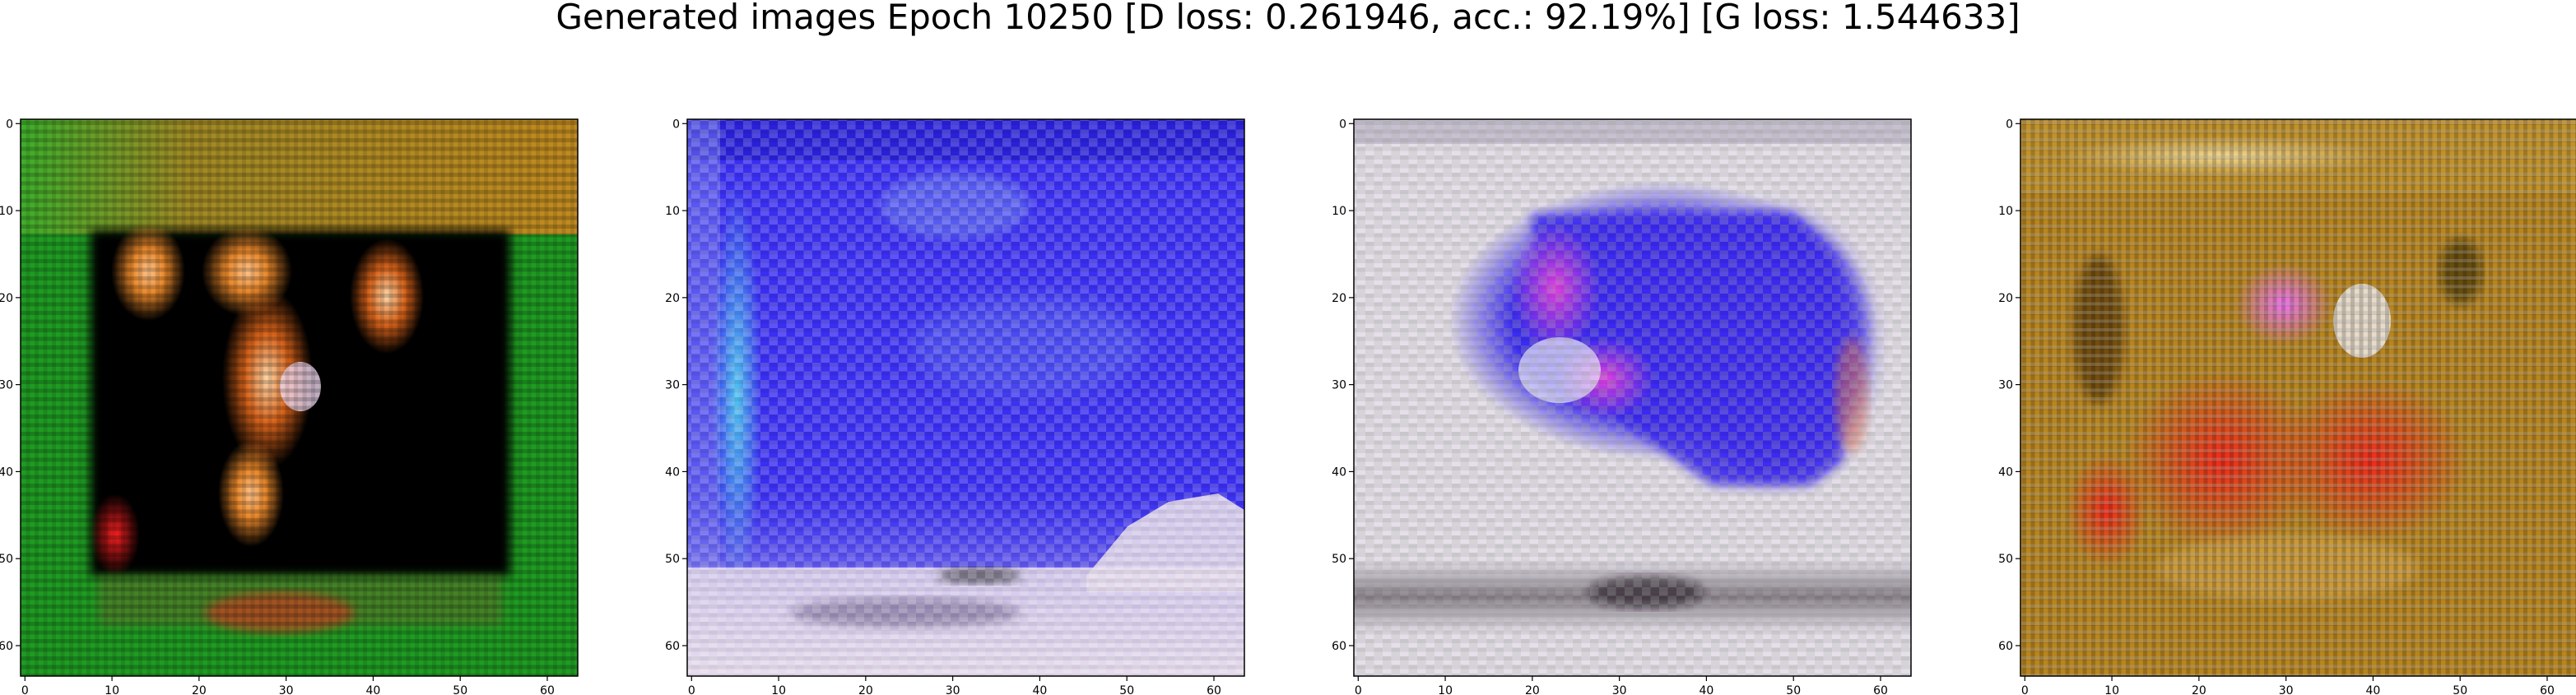 The image size is (2576, 695). Describe the element at coordinates (199, 689) in the screenshot. I see `panel-1-xtick-label: 20` at that location.